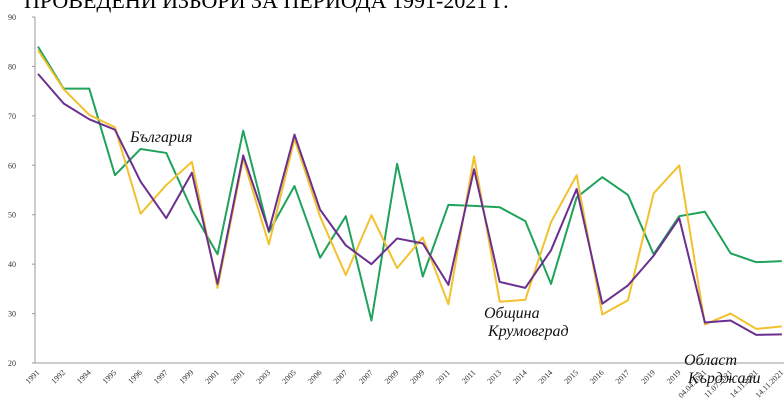 This screenshot has width=784, height=413. What do you see at coordinates (12, 17) in the screenshot?
I see `y-tick-label: 90` at bounding box center [12, 17].